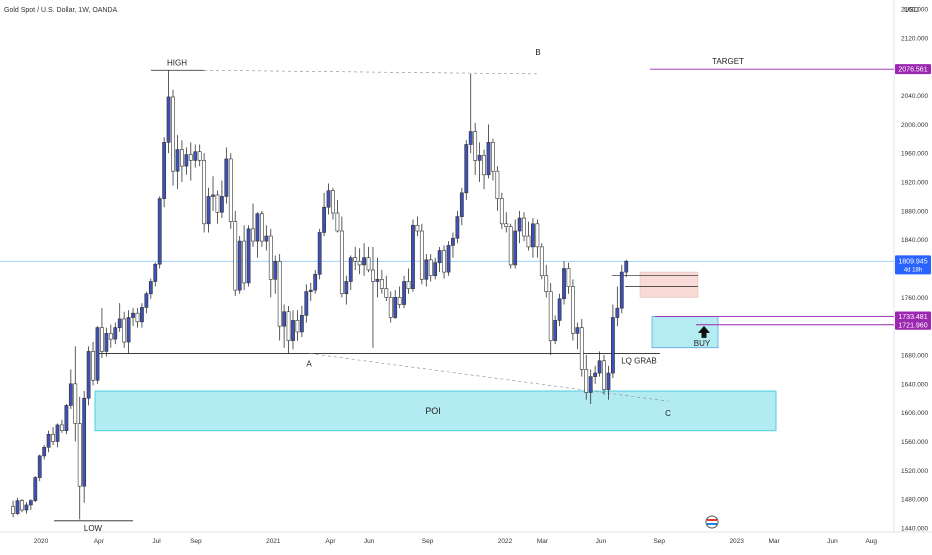 This screenshot has width=932, height=555. I want to click on zone-top-price-tag: 1733.481, so click(913, 316).